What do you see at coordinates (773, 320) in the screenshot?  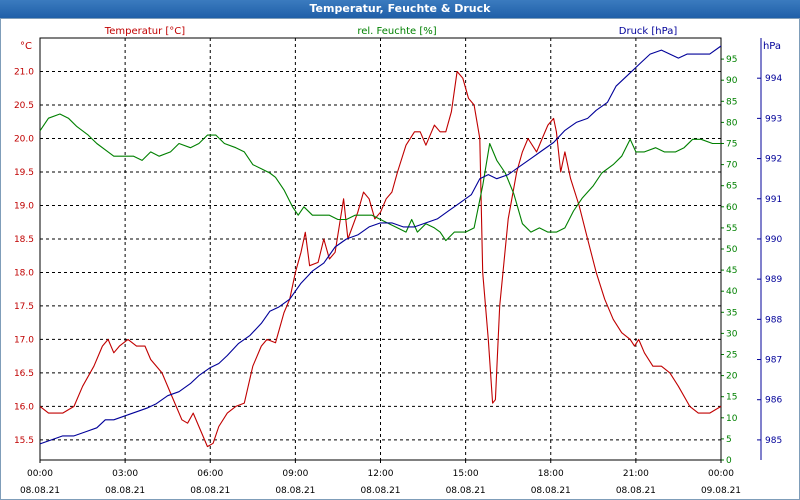 I see `pressure-tick-label: 988` at bounding box center [773, 320].